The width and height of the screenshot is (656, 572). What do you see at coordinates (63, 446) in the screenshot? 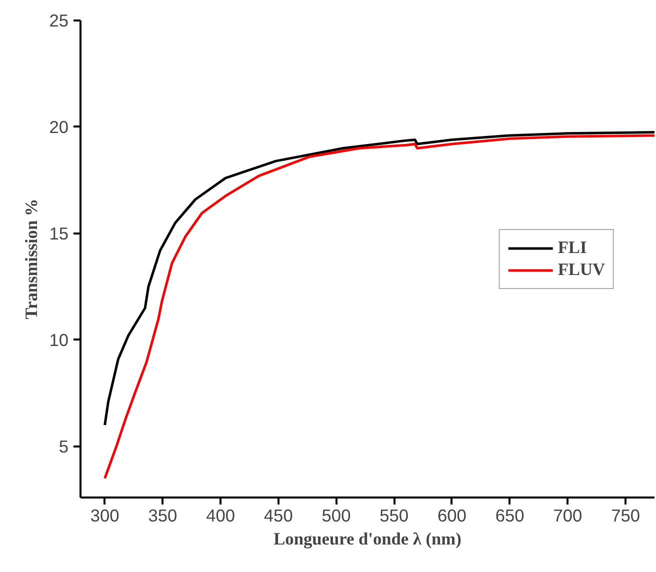
I see `y-tick-label: 5` at bounding box center [63, 446].